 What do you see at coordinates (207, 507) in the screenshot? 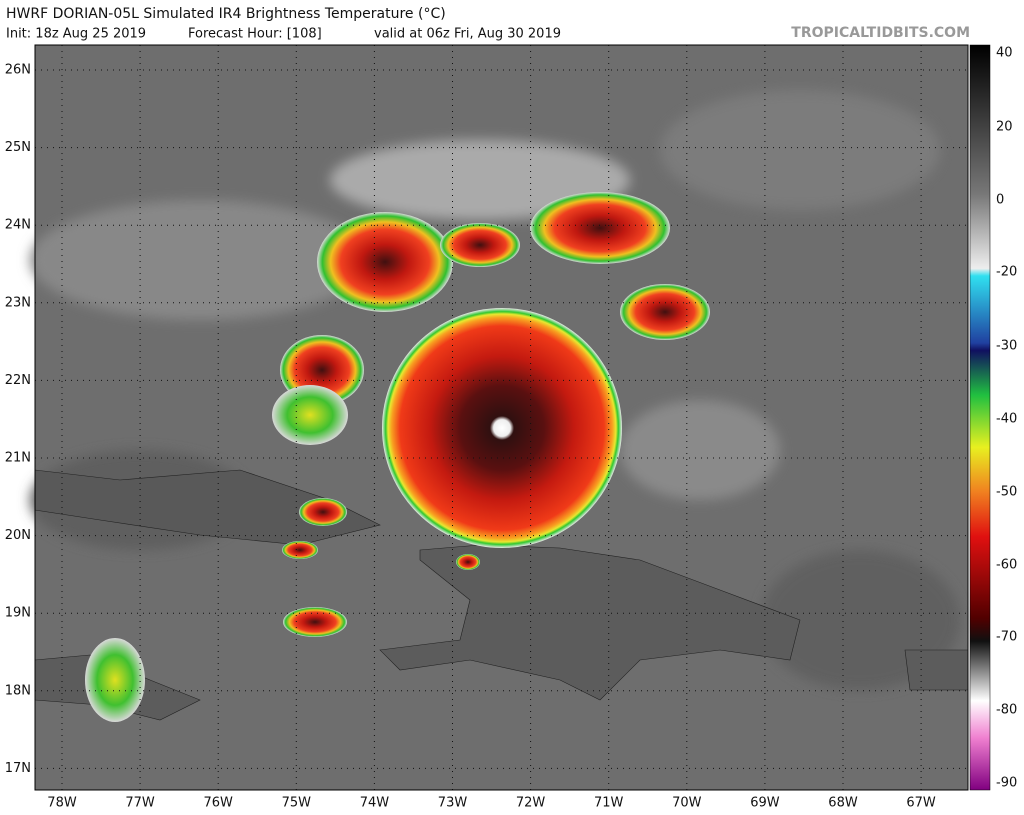
I see `cuba` at bounding box center [207, 507].